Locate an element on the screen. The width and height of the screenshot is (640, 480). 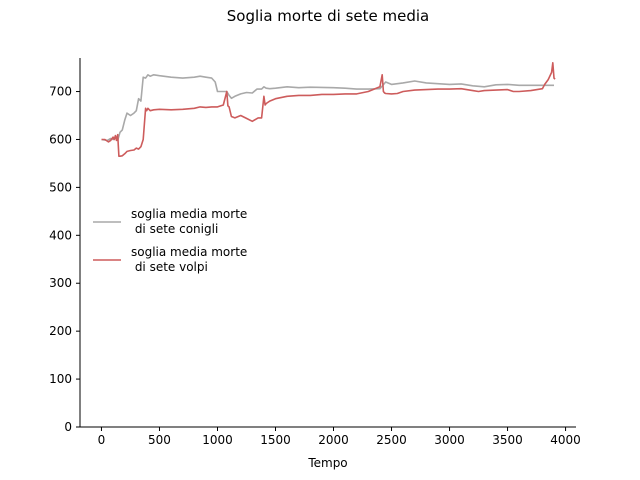
y-tick-label: 0 is located at coordinates (68, 427).